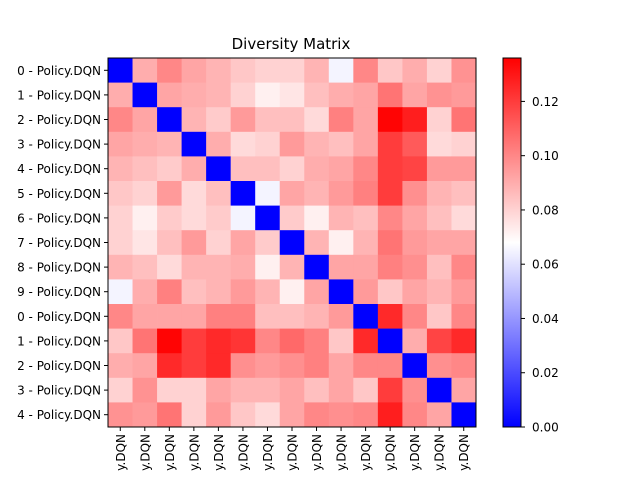 The height and width of the screenshot is (480, 640). What do you see at coordinates (291, 44) in the screenshot?
I see `chart-title: Diversity Matrix` at bounding box center [291, 44].